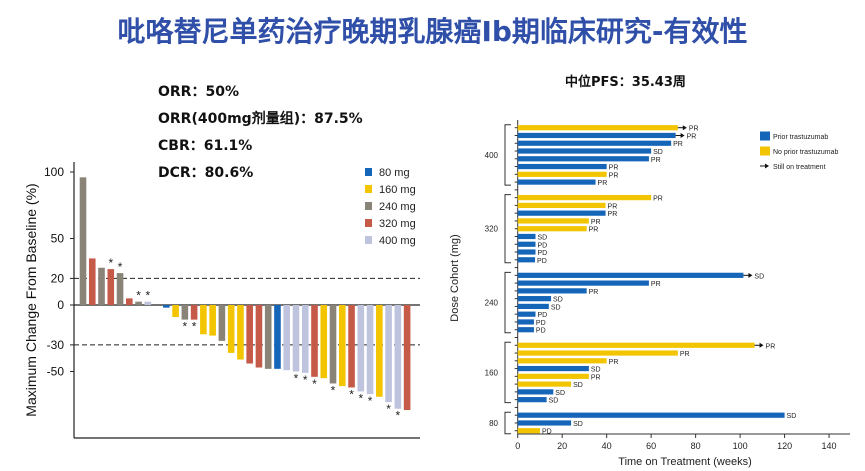 Image resolution: width=865 pixels, height=471 pixels. I want to click on swimmer-x-tick-label: 100, so click(740, 446).